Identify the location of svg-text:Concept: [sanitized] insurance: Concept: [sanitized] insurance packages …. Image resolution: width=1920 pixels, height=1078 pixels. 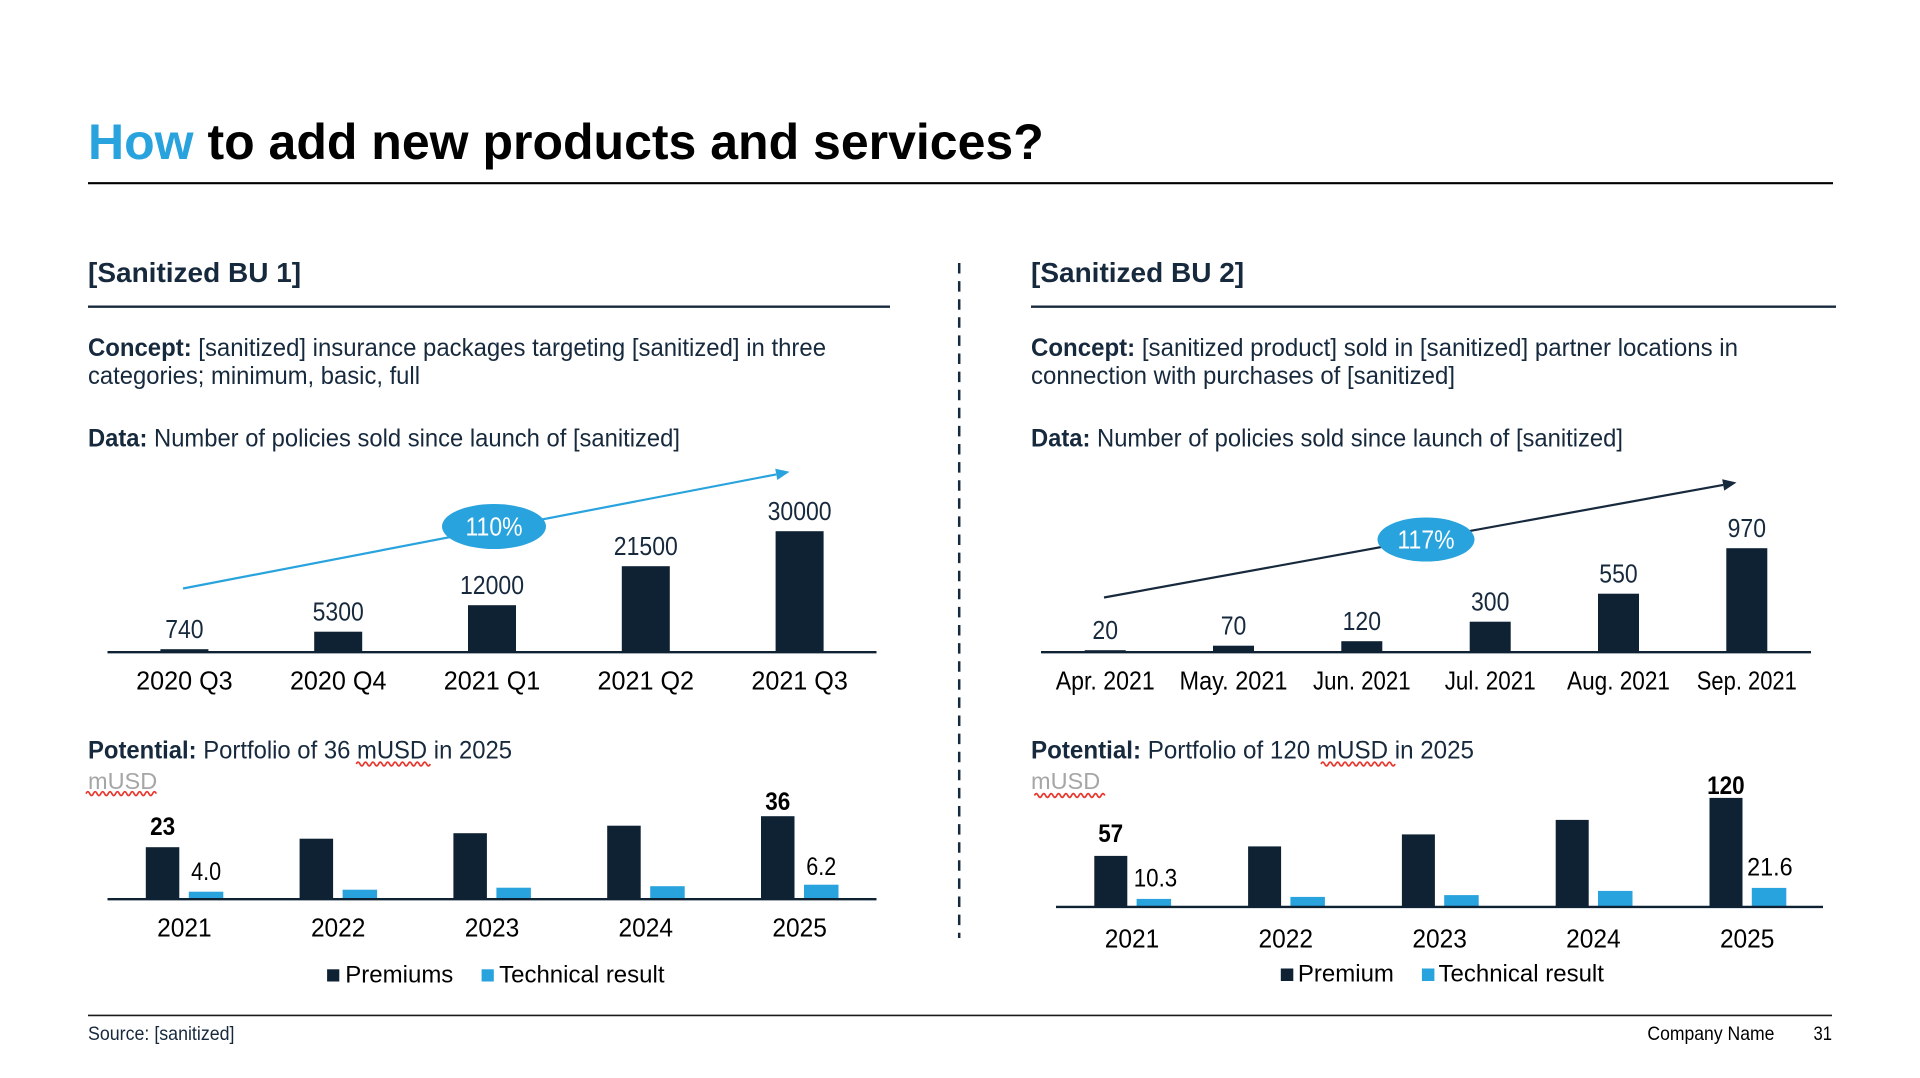
(457, 348).